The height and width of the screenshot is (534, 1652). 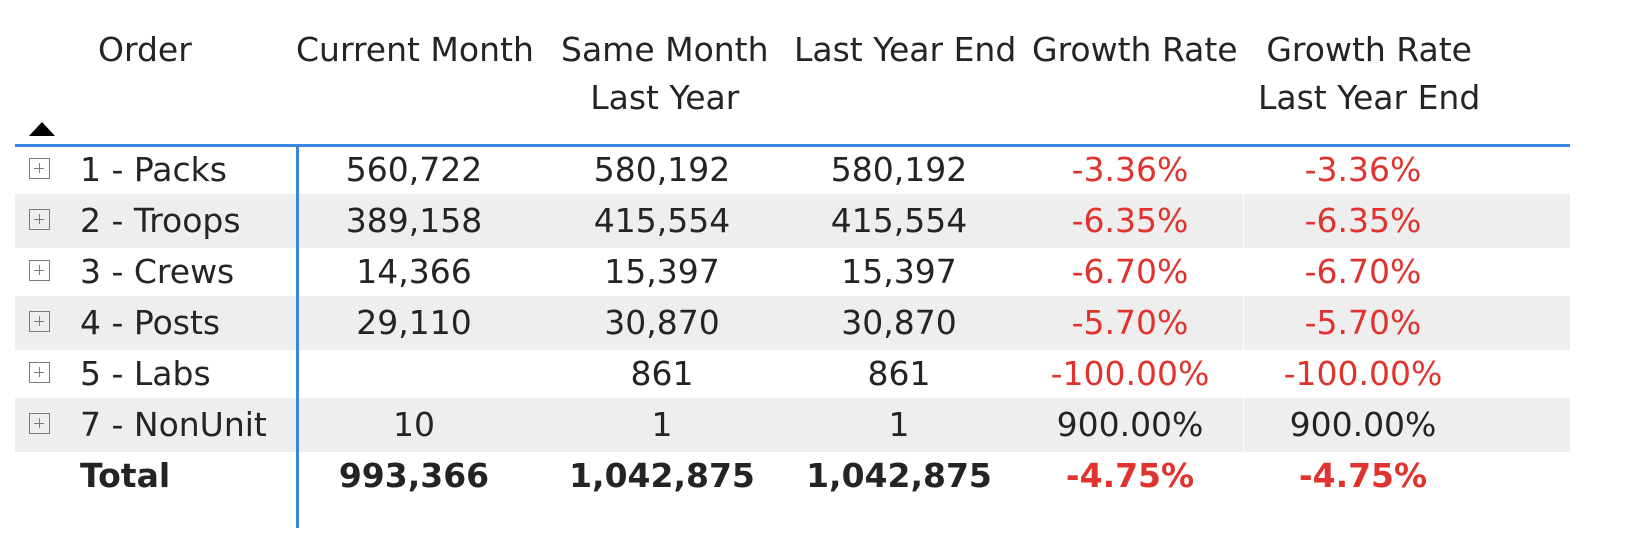 I want to click on header-growth-rate-label: Growth Rate, so click(x=1135, y=49).